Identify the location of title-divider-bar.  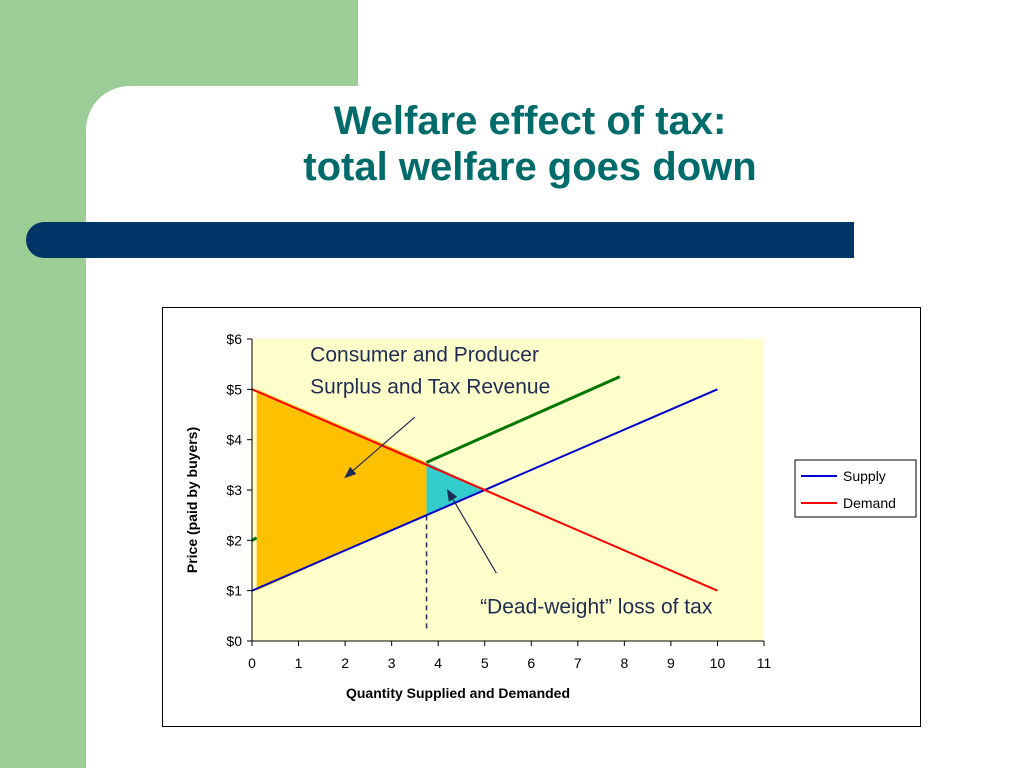
(440, 240).